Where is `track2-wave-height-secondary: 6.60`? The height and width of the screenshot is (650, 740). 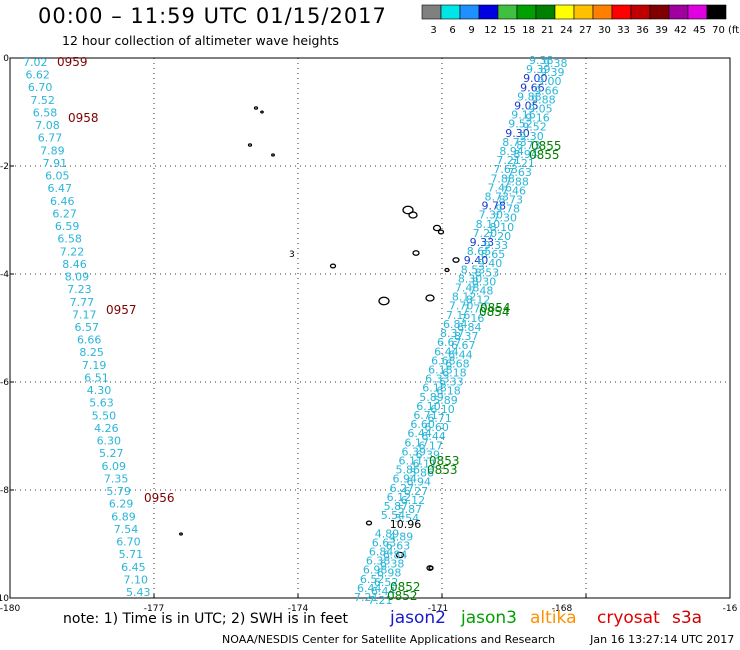 track2-wave-height-secondary: 6.60 is located at coordinates (436, 427).